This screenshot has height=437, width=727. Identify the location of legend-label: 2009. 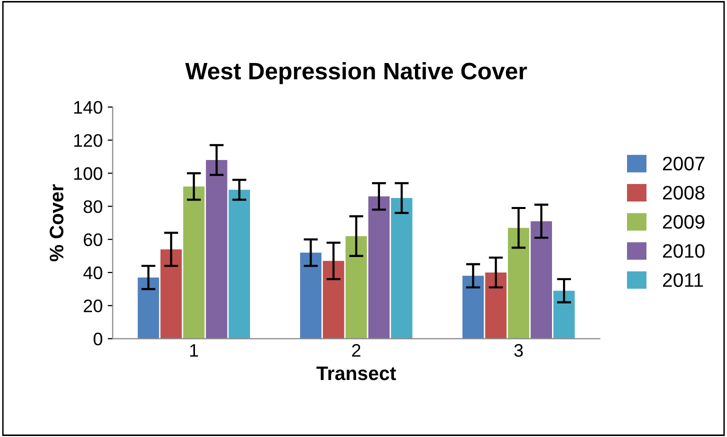
(683, 221).